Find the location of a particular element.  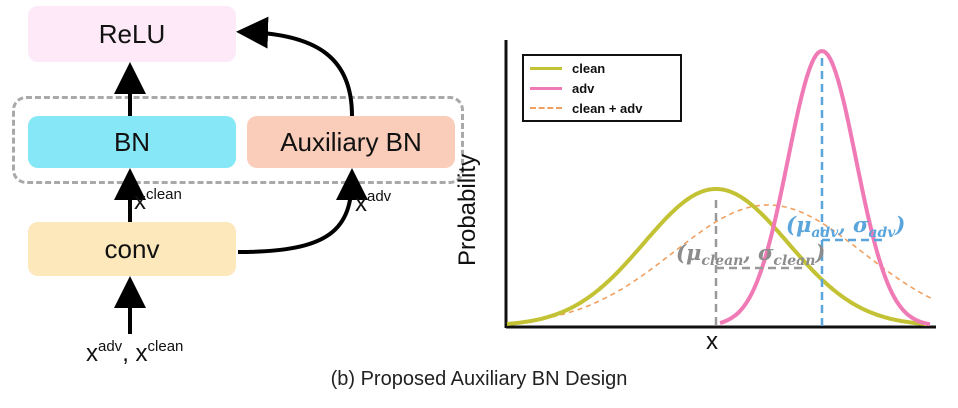

auxiliary-bn-block: Auxiliary BN is located at coordinates (351, 142).